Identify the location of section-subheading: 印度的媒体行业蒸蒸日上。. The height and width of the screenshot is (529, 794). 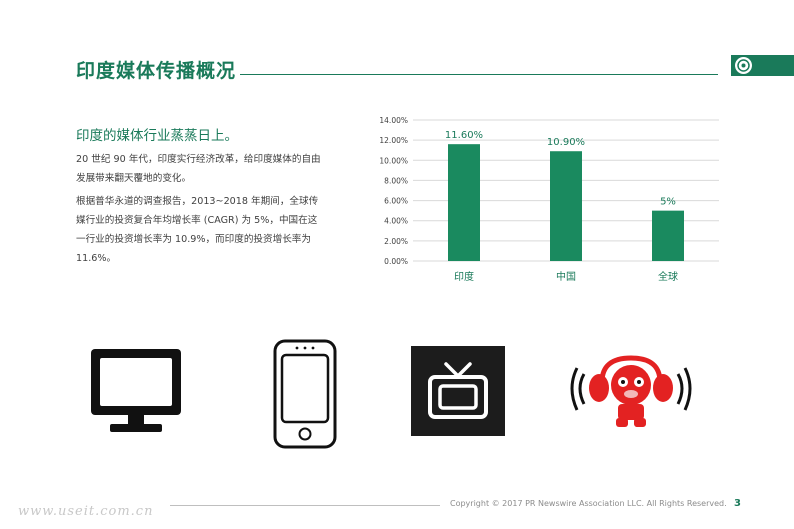
(157, 136).